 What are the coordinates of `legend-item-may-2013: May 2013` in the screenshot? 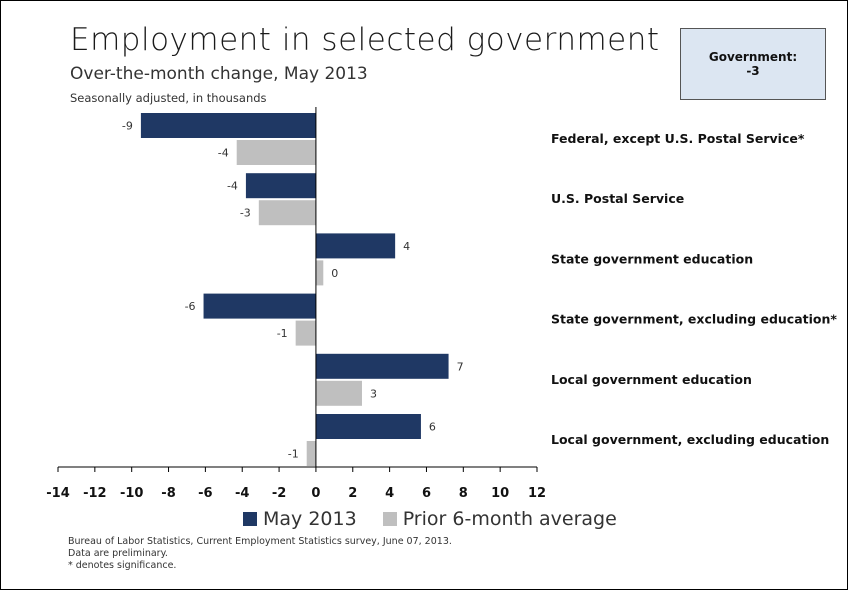 It's located at (300, 519).